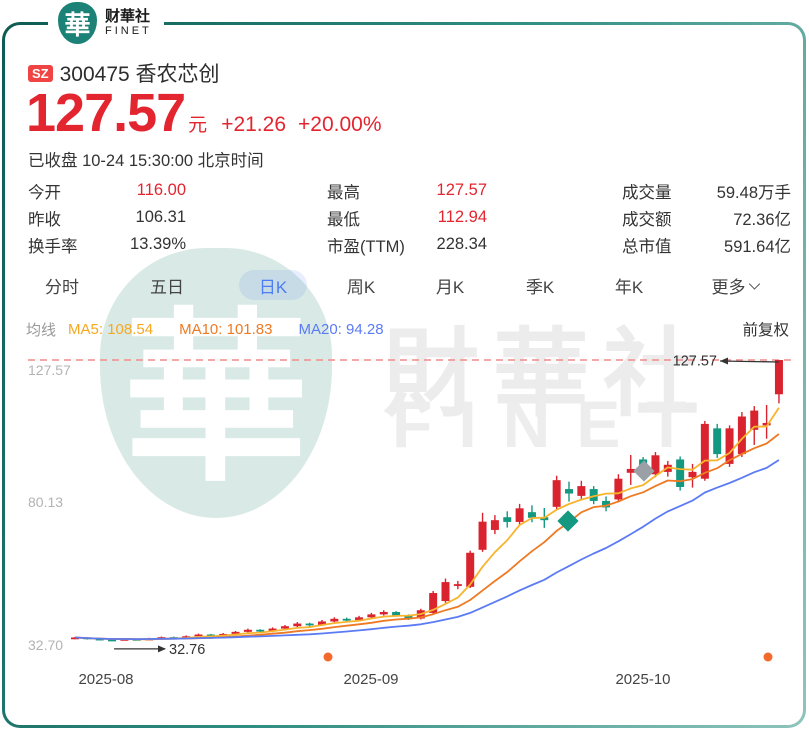 Image resolution: width=809 pixels, height=749 pixels. What do you see at coordinates (226, 329) in the screenshot?
I see `ma10-legend: MA10: 101.83` at bounding box center [226, 329].